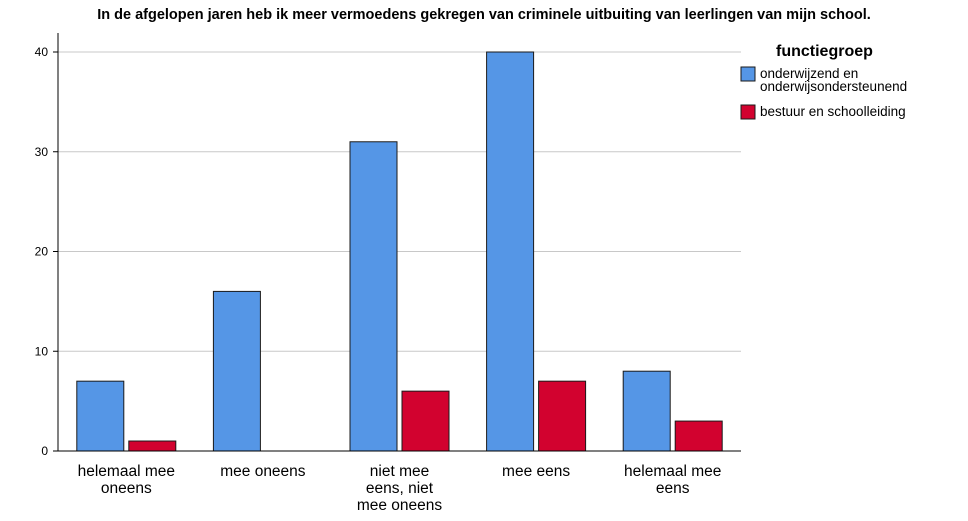  What do you see at coordinates (809, 73) in the screenshot?
I see `legend-label: onderwijzend en` at bounding box center [809, 73].